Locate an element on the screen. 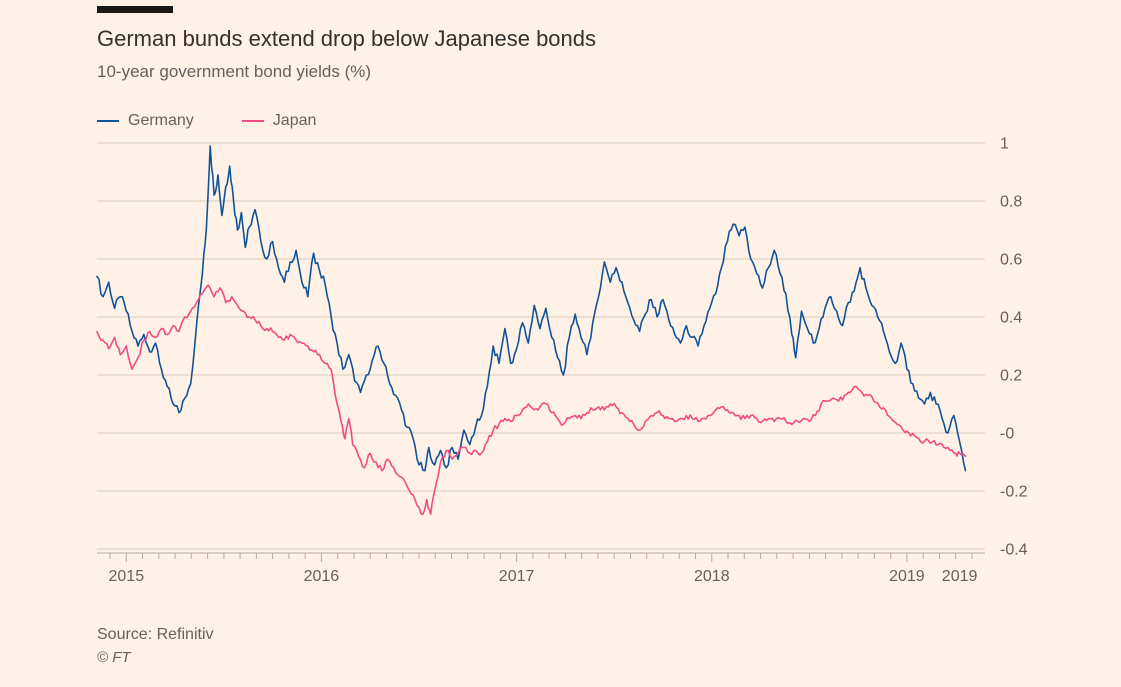 The height and width of the screenshot is (687, 1121). x-tick-label: 2018 is located at coordinates (712, 576).